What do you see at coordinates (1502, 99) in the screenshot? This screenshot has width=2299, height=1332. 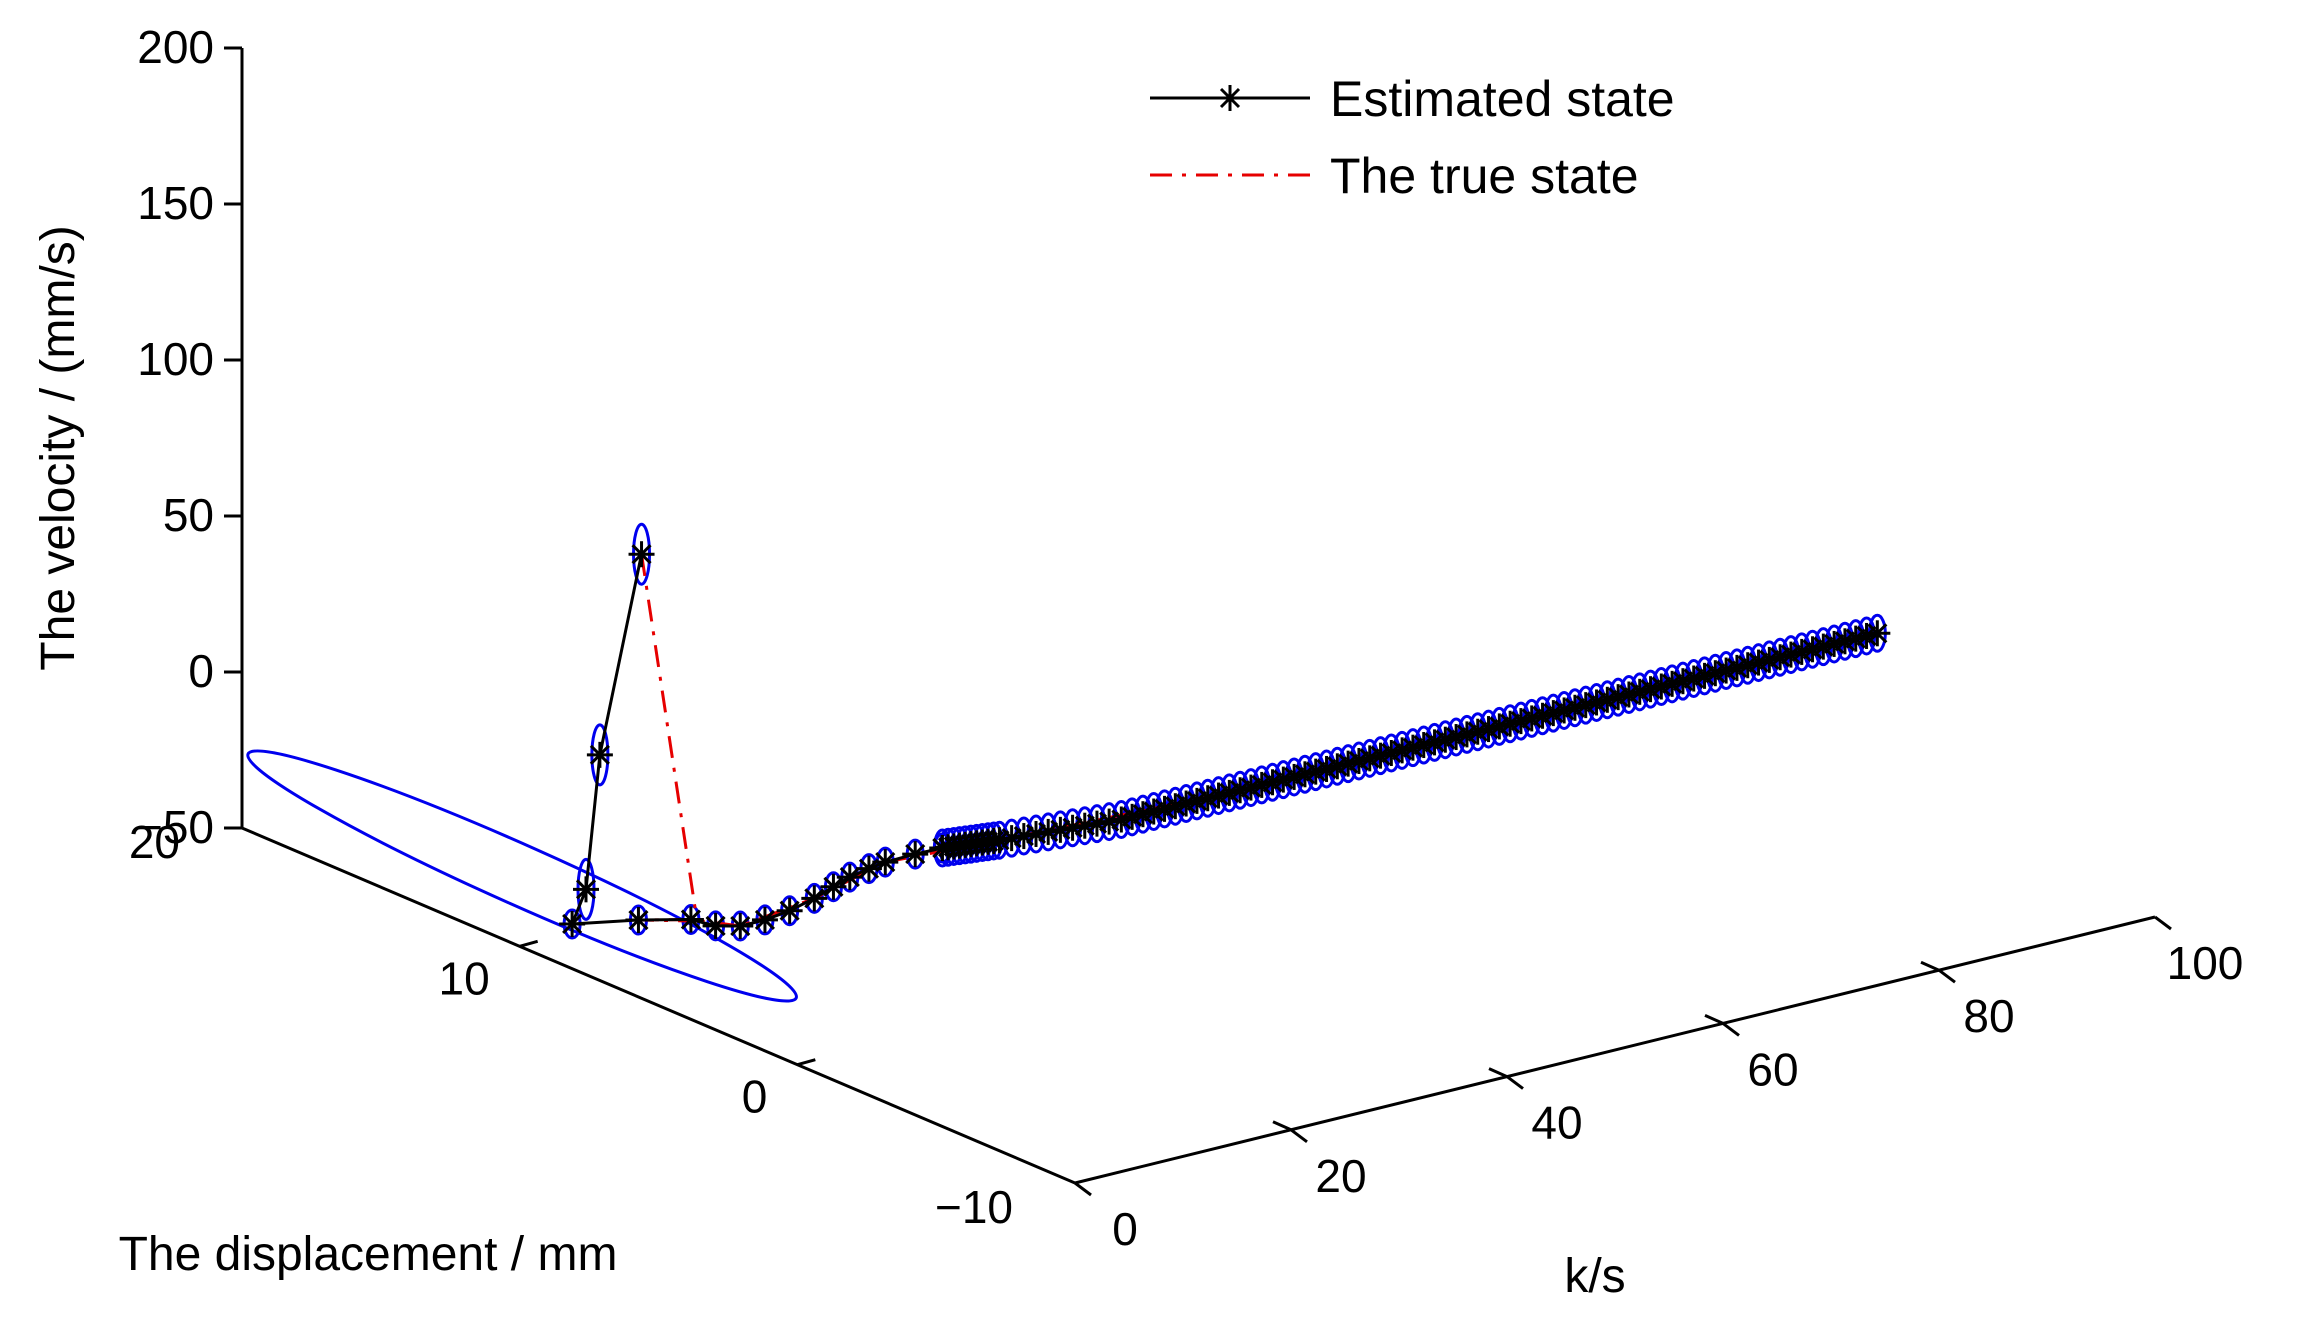 I see `legend-estimated-label: Estimated state` at bounding box center [1502, 99].